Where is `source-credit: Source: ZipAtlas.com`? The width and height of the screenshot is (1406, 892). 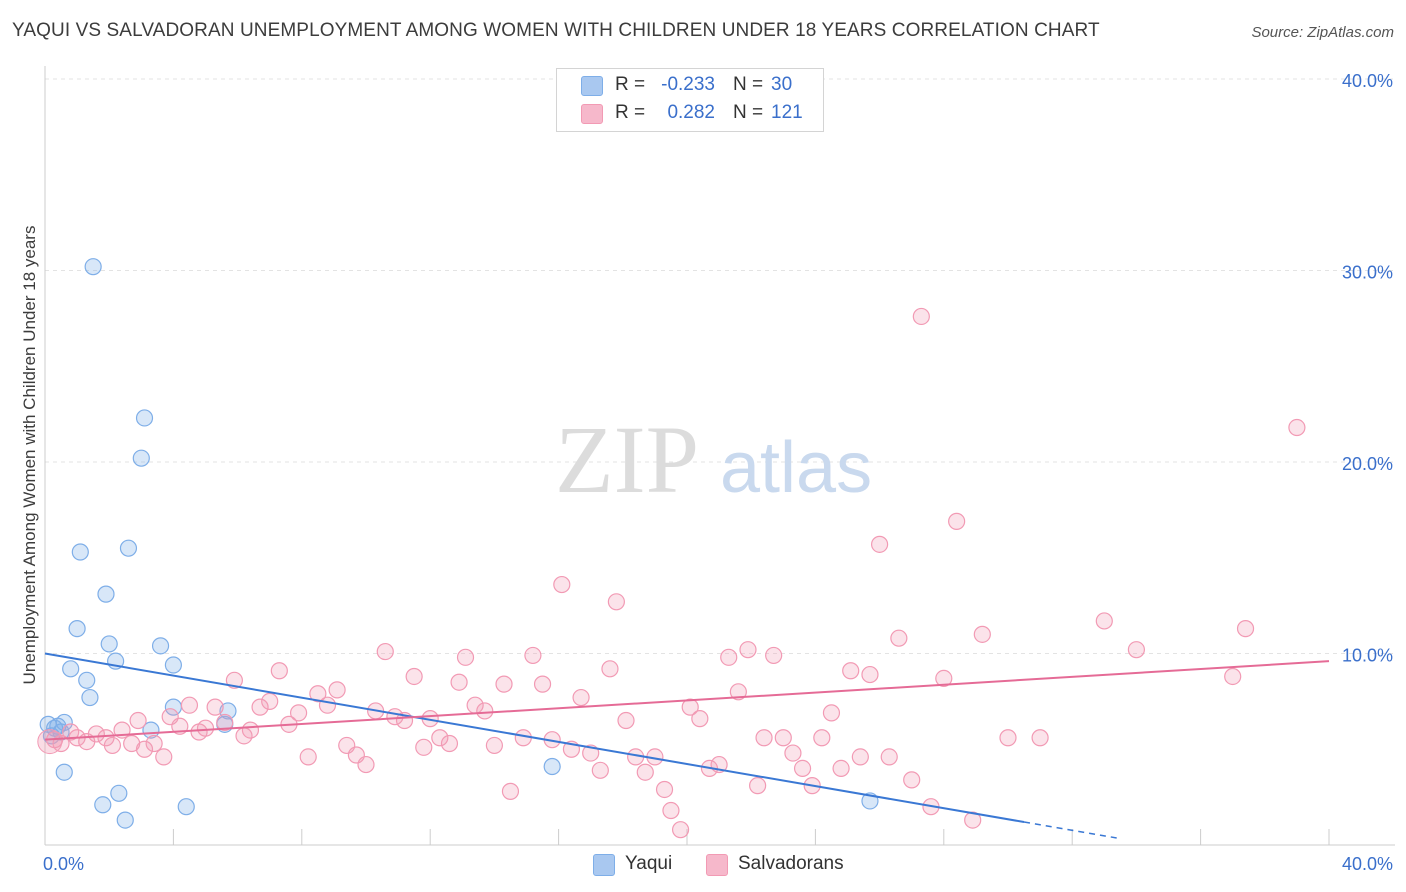 source-credit: Source: ZipAtlas.com is located at coordinates (1322, 32).